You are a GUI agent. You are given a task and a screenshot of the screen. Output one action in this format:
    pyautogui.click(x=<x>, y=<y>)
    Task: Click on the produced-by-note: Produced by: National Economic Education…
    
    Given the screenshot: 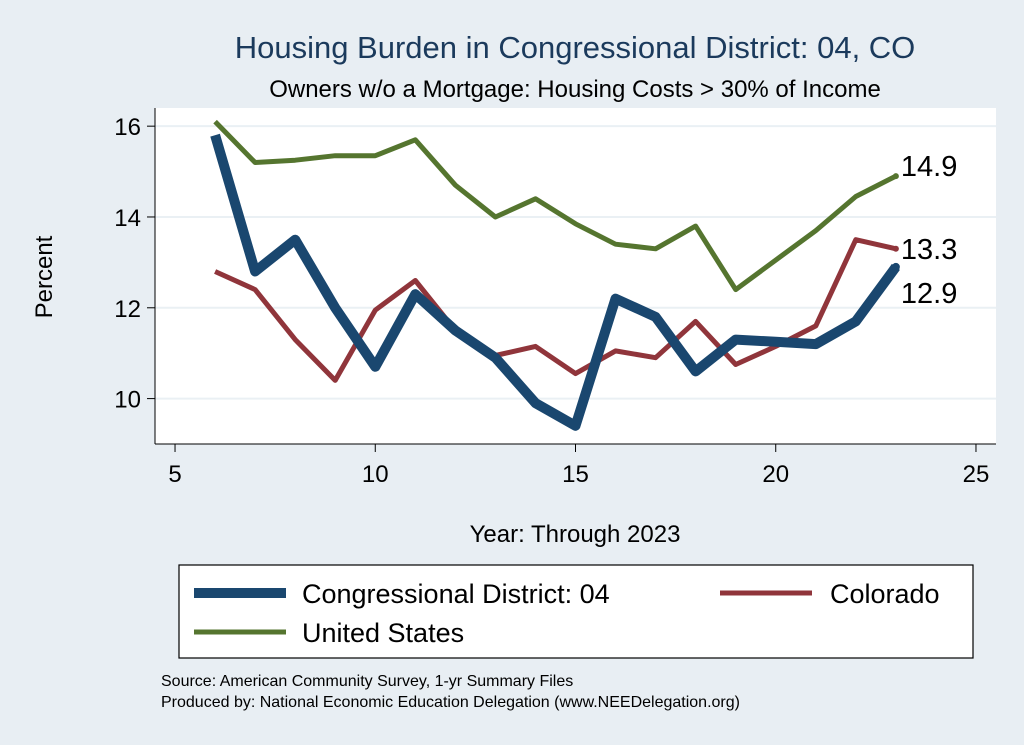 What is the action you would take?
    pyautogui.click(x=450, y=702)
    